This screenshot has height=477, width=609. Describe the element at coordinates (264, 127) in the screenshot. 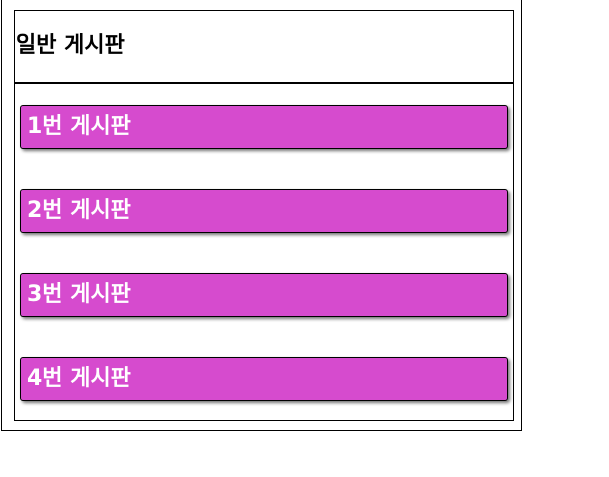

I see `board-button-1: 1번 게시판` at that location.